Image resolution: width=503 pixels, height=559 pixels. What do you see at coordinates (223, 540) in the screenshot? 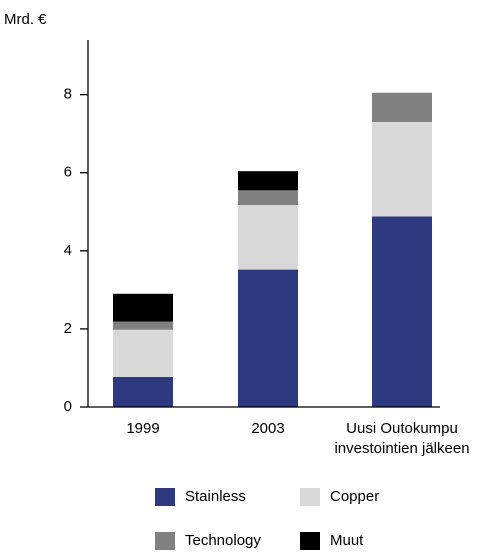
I see `legend-label: Technology` at bounding box center [223, 540].